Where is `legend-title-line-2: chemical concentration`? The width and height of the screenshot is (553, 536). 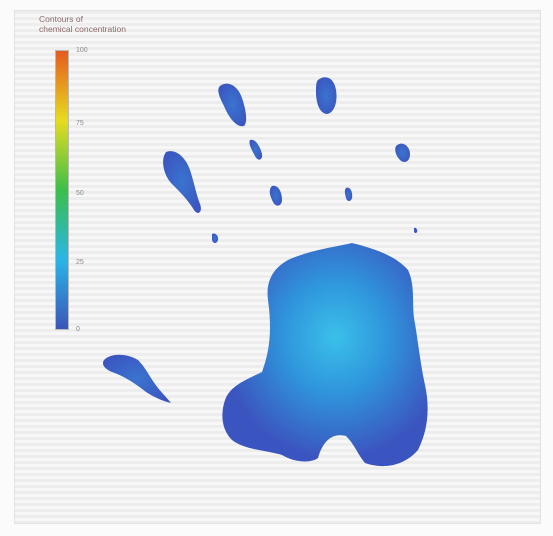
legend-title-line-2: chemical concentration is located at coordinates (82, 29).